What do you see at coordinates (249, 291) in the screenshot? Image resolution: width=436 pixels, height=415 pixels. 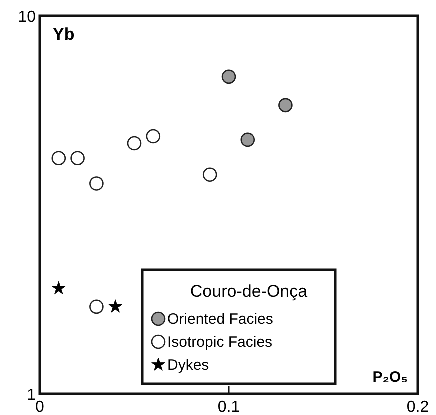 I see `legend-title: Couro-de-Onça` at bounding box center [249, 291].